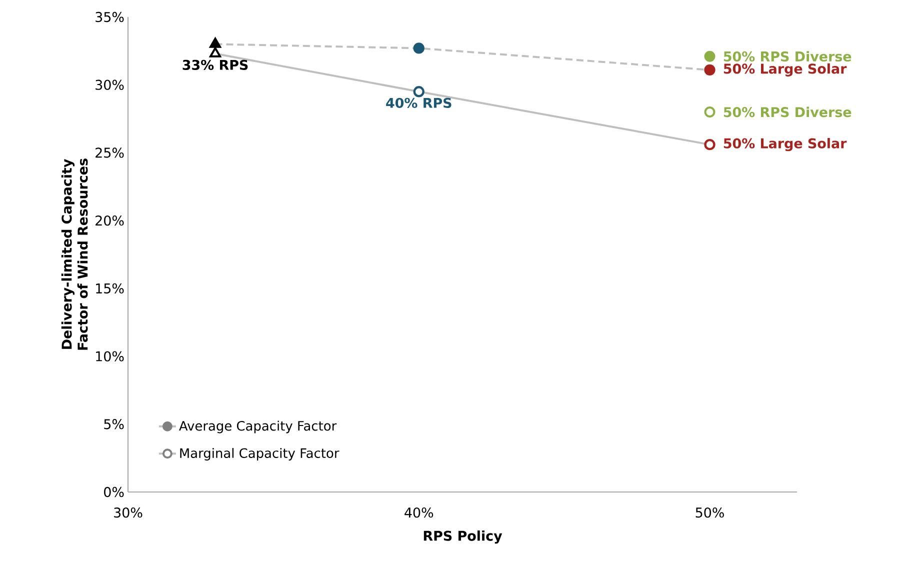 This screenshot has width=923, height=565. I want to click on annotation: 40% RPS, so click(419, 103).